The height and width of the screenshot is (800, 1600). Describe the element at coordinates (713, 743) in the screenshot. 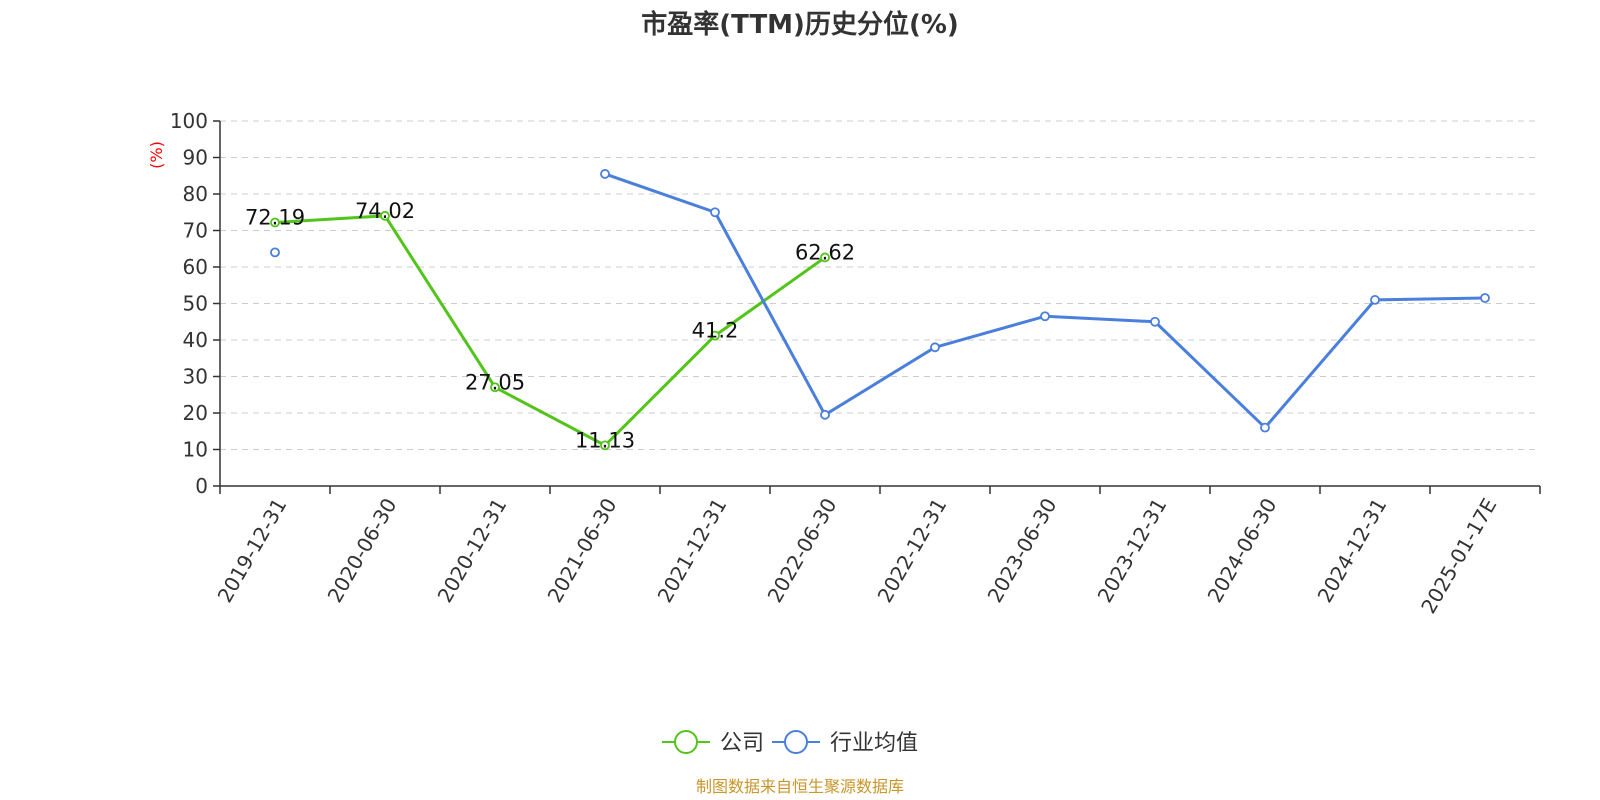

I see `legend-item-0: 公司` at that location.